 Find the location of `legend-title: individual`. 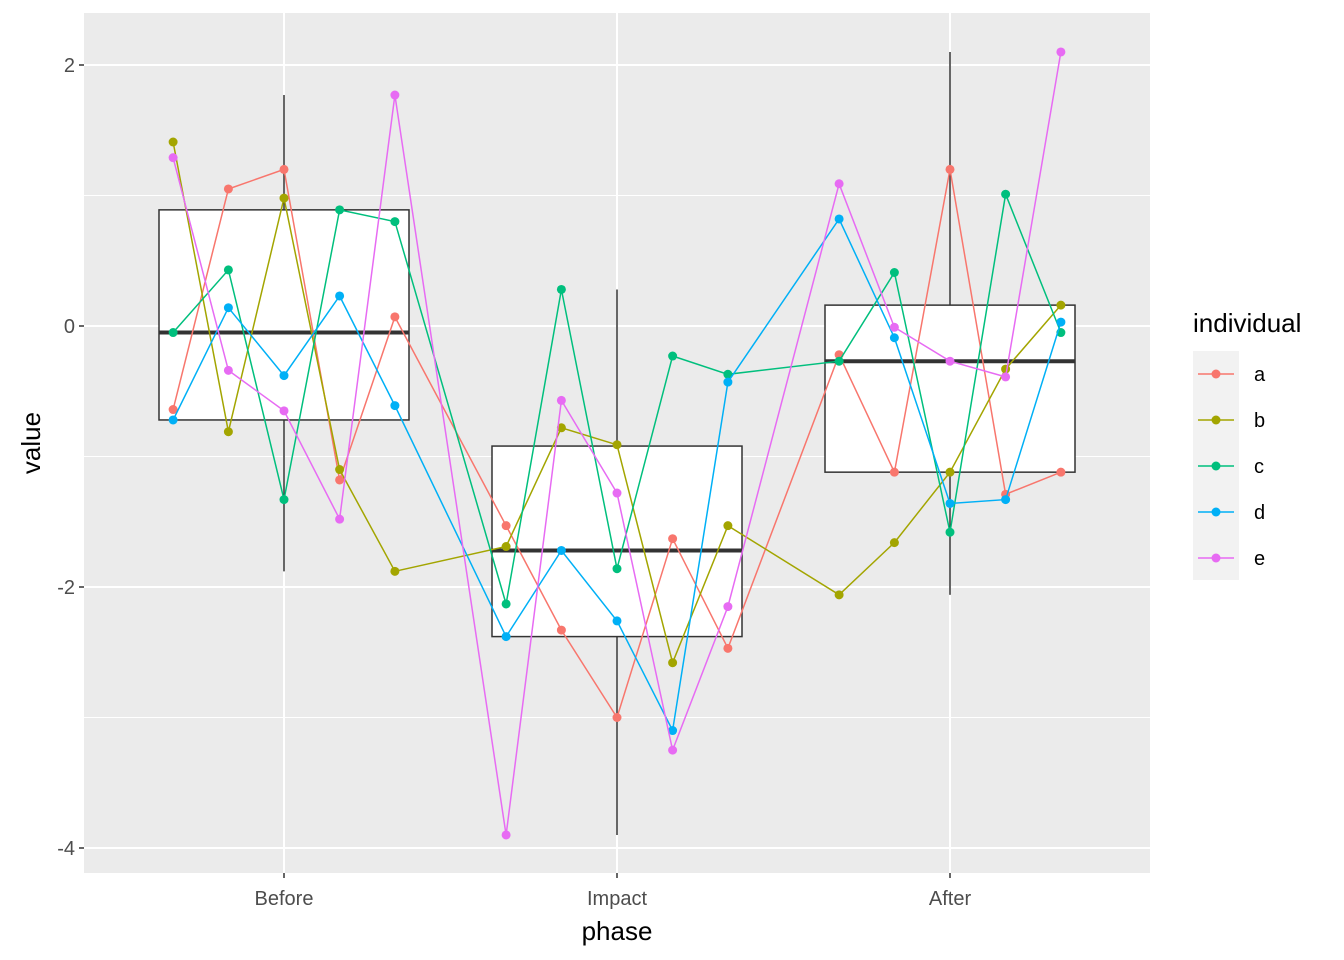

legend-title: individual is located at coordinates (1247, 323).